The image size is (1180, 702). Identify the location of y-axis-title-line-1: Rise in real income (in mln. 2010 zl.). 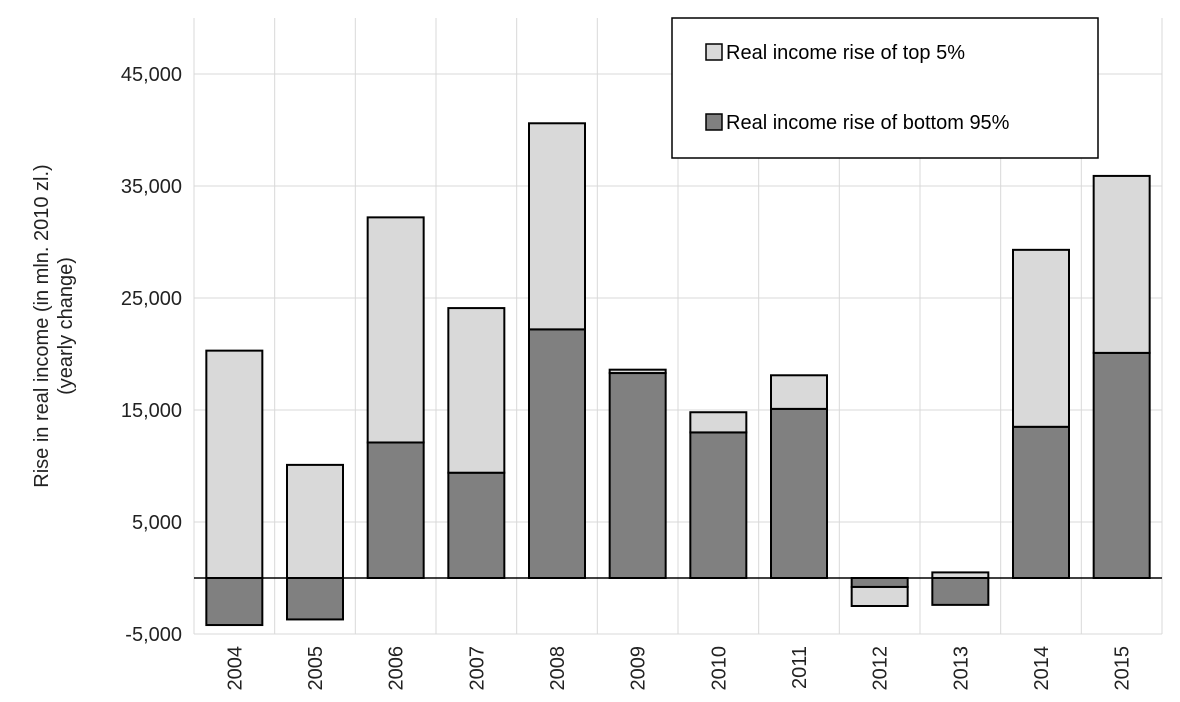
(42, 325).